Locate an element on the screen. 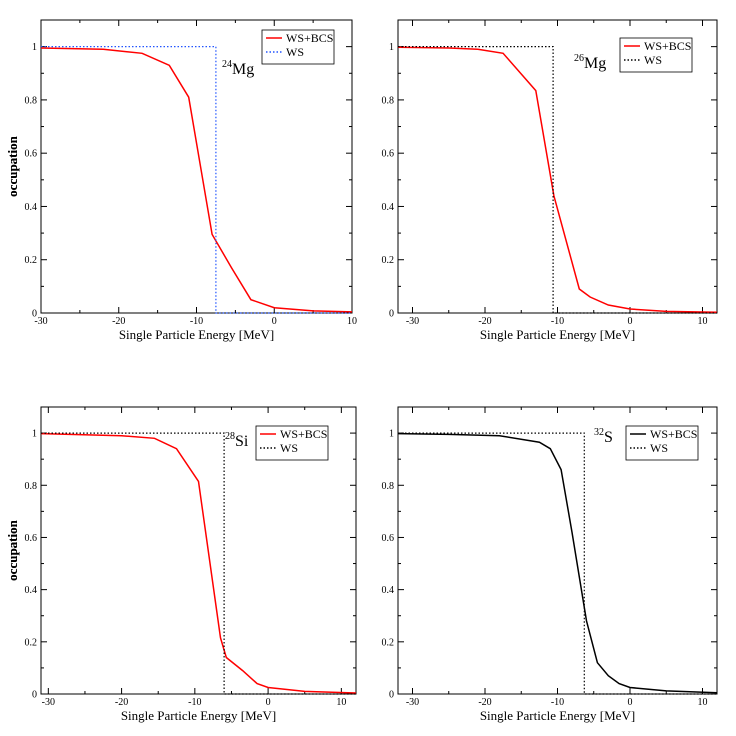 Image resolution: width=736 pixels, height=736 pixels. element-symbol: Si is located at coordinates (242, 441).